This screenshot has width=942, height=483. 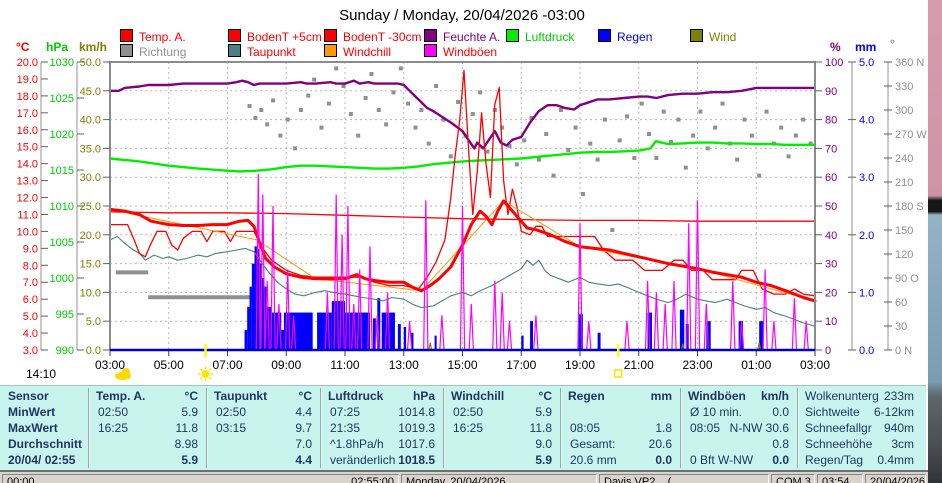 I want to click on table-cell-value: 1017.6, so click(x=416, y=444).